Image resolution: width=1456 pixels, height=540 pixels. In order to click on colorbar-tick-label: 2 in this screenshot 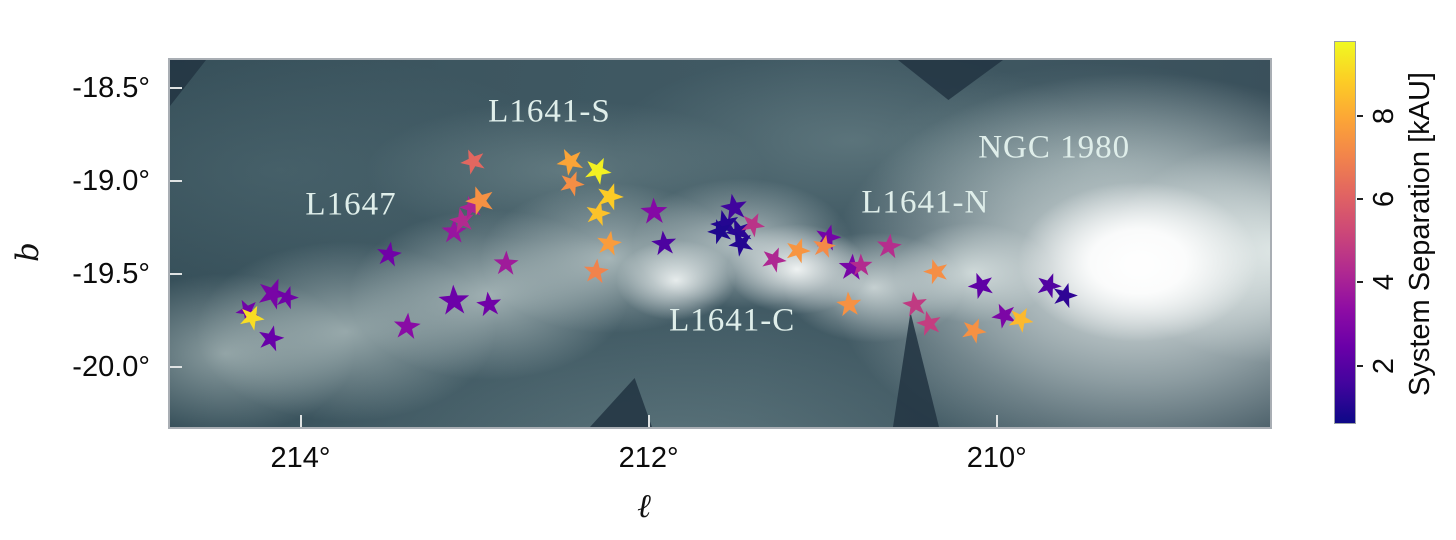, I will do `click(1384, 365)`.